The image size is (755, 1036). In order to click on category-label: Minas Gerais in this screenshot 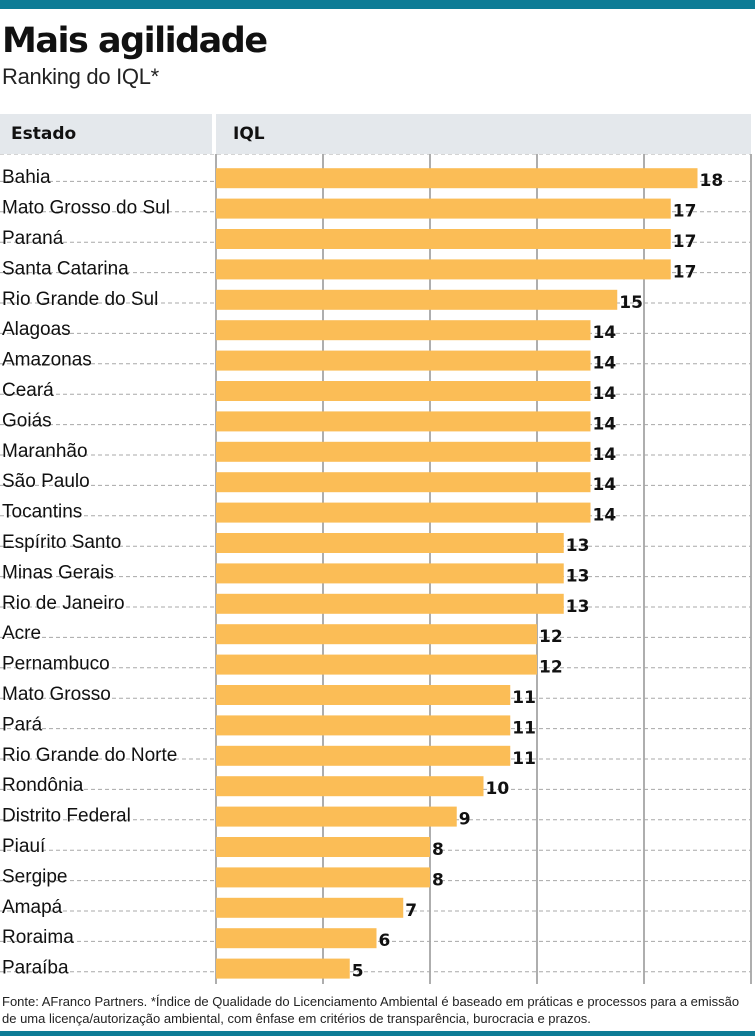, I will do `click(58, 572)`.